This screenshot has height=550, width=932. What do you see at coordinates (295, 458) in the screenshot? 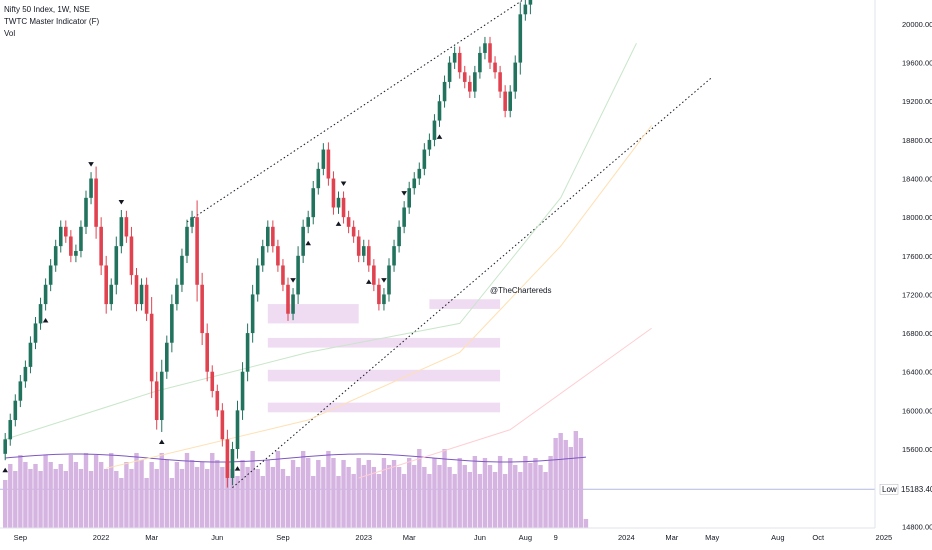
I see `volume-ma-line` at bounding box center [295, 458].